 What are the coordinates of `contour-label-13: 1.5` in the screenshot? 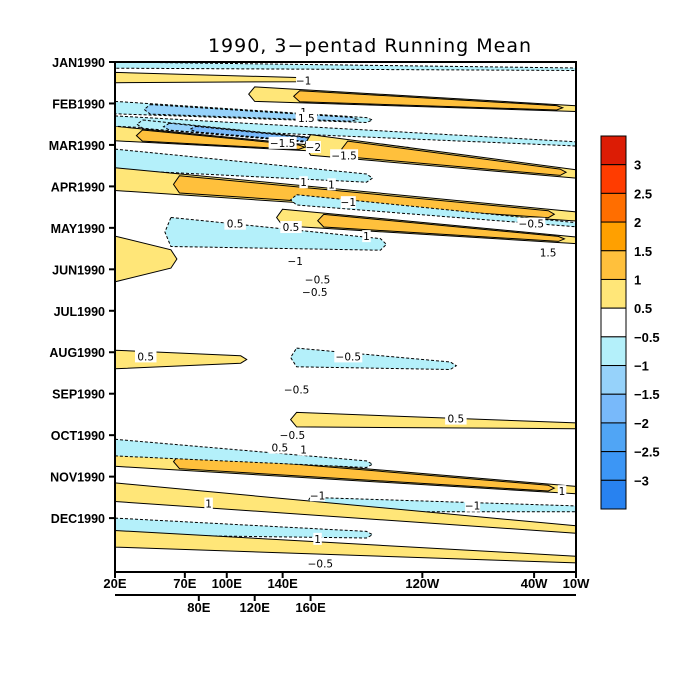 It's located at (548, 254).